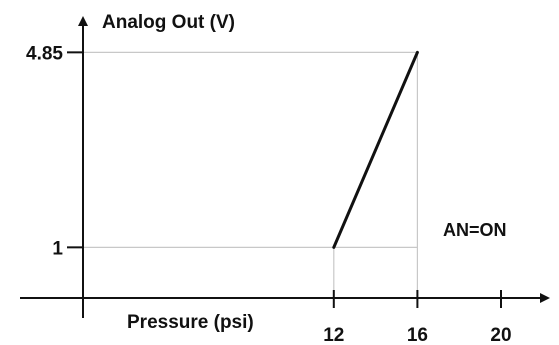 The width and height of the screenshot is (559, 345). Describe the element at coordinates (500, 335) in the screenshot. I see `x-tick-label: 20` at that location.